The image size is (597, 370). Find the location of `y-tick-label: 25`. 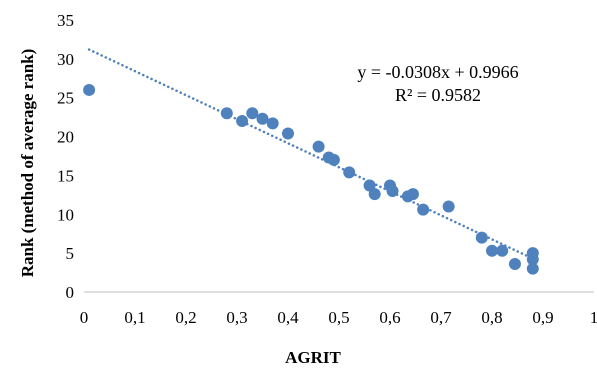

y-tick-label: 25 is located at coordinates (65, 98).